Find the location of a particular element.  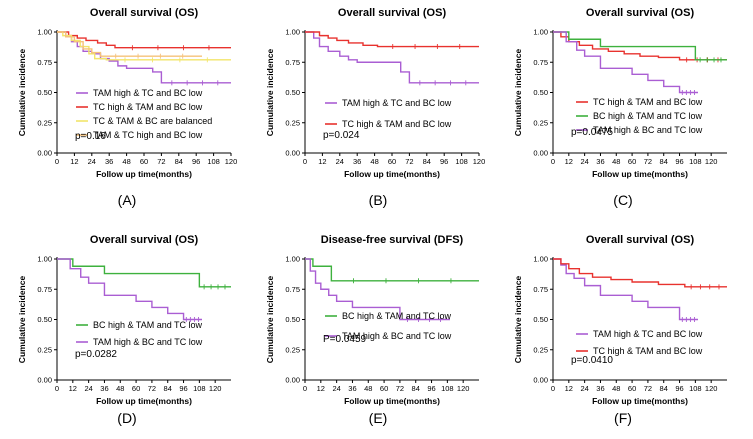

panel-label: (D) is located at coordinates (126, 418).